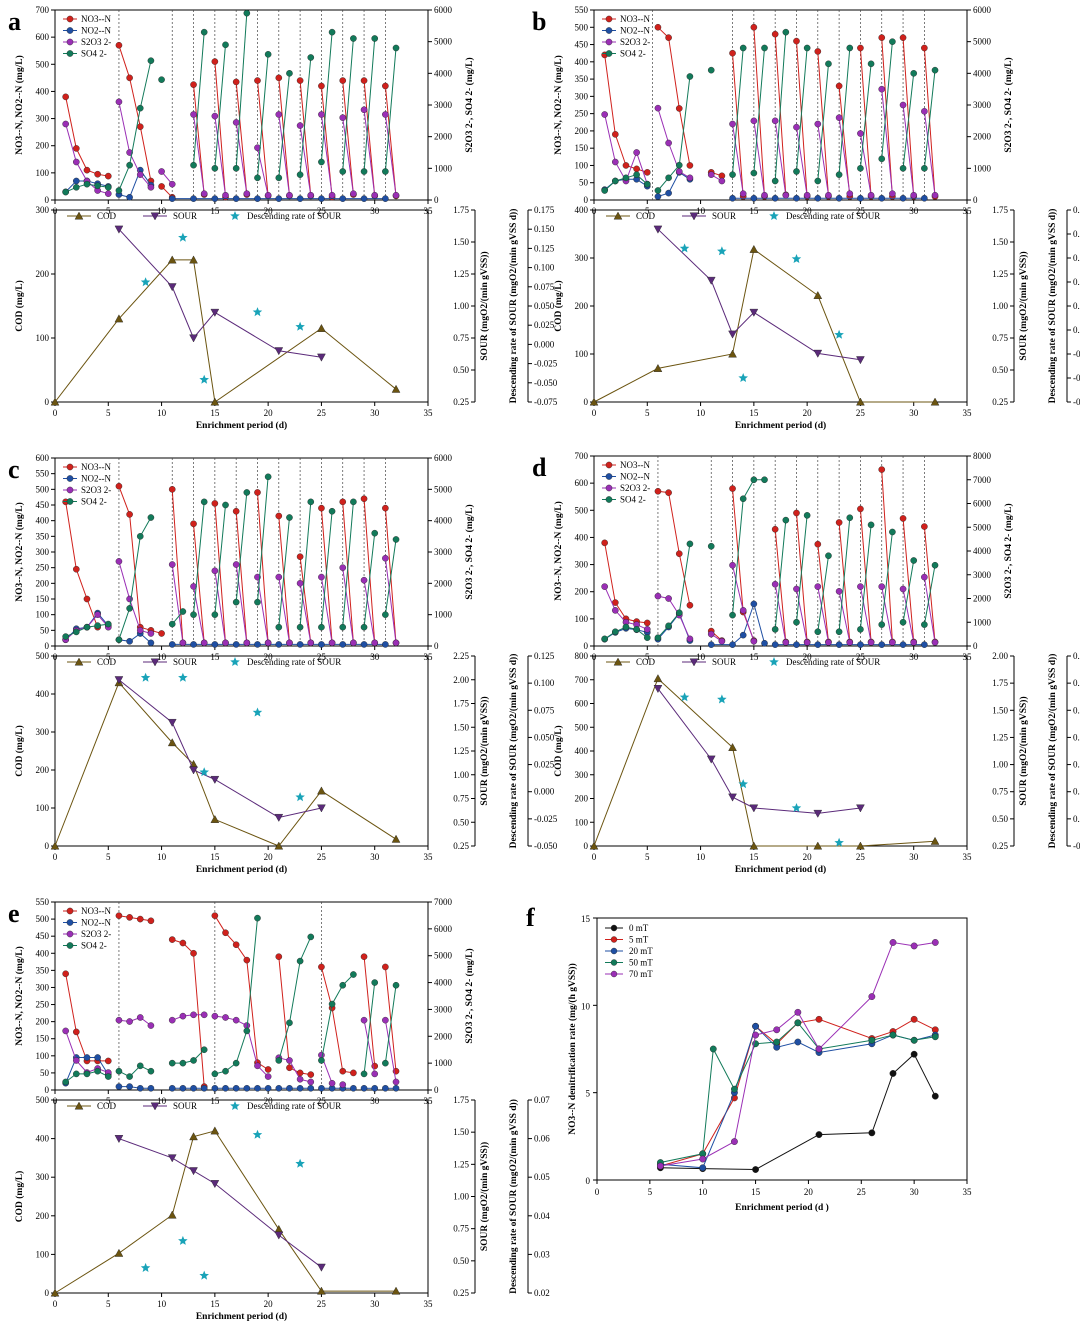  What do you see at coordinates (294, 662) in the screenshot?
I see `legend-label-rate: Descending rate of SOUR` at bounding box center [294, 662].